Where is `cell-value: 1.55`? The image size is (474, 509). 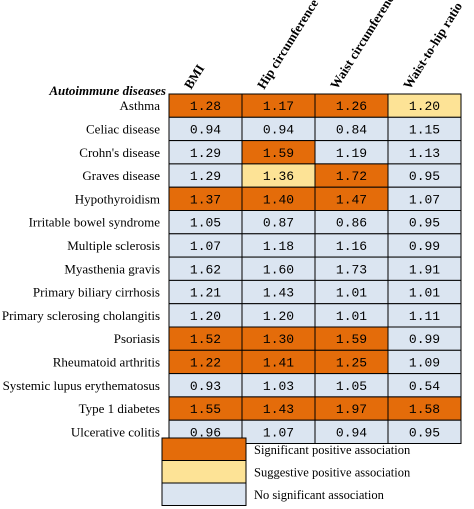
cell-value: 1.55 is located at coordinates (205, 409).